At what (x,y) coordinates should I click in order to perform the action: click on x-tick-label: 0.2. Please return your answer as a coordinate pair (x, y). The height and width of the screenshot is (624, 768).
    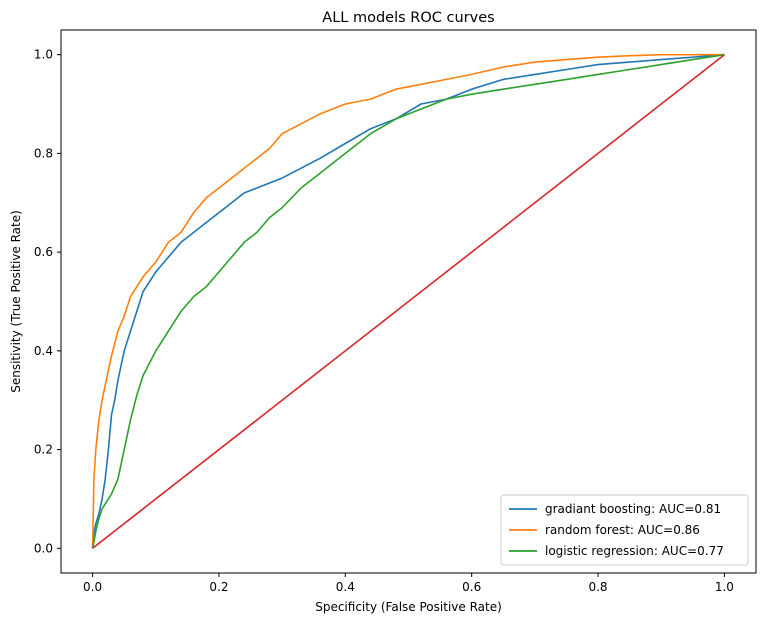
    Looking at the image, I should click on (218, 587).